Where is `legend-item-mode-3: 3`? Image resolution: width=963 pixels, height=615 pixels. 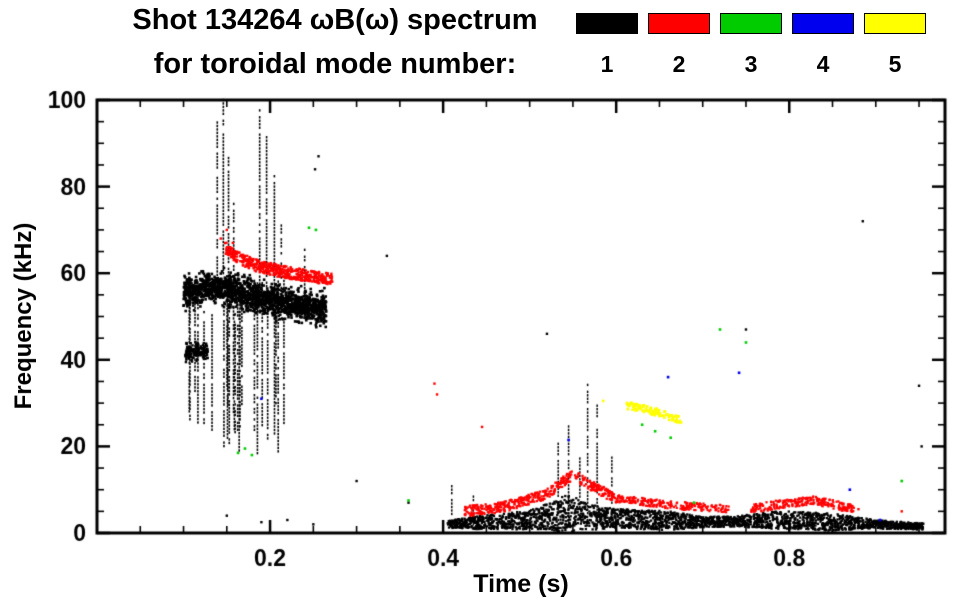
legend-item-mode-3: 3 is located at coordinates (751, 45).